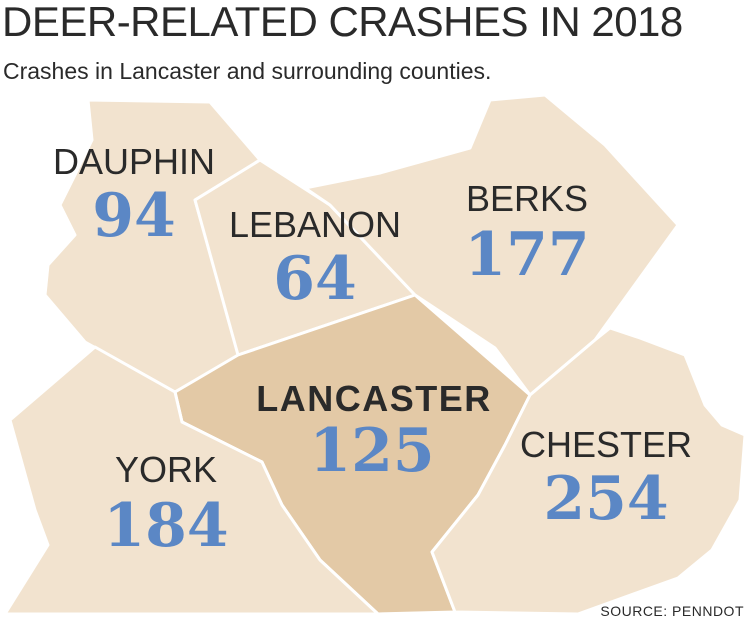 This screenshot has height=621, width=750. I want to click on county-name-berks: BERKS, so click(527, 198).